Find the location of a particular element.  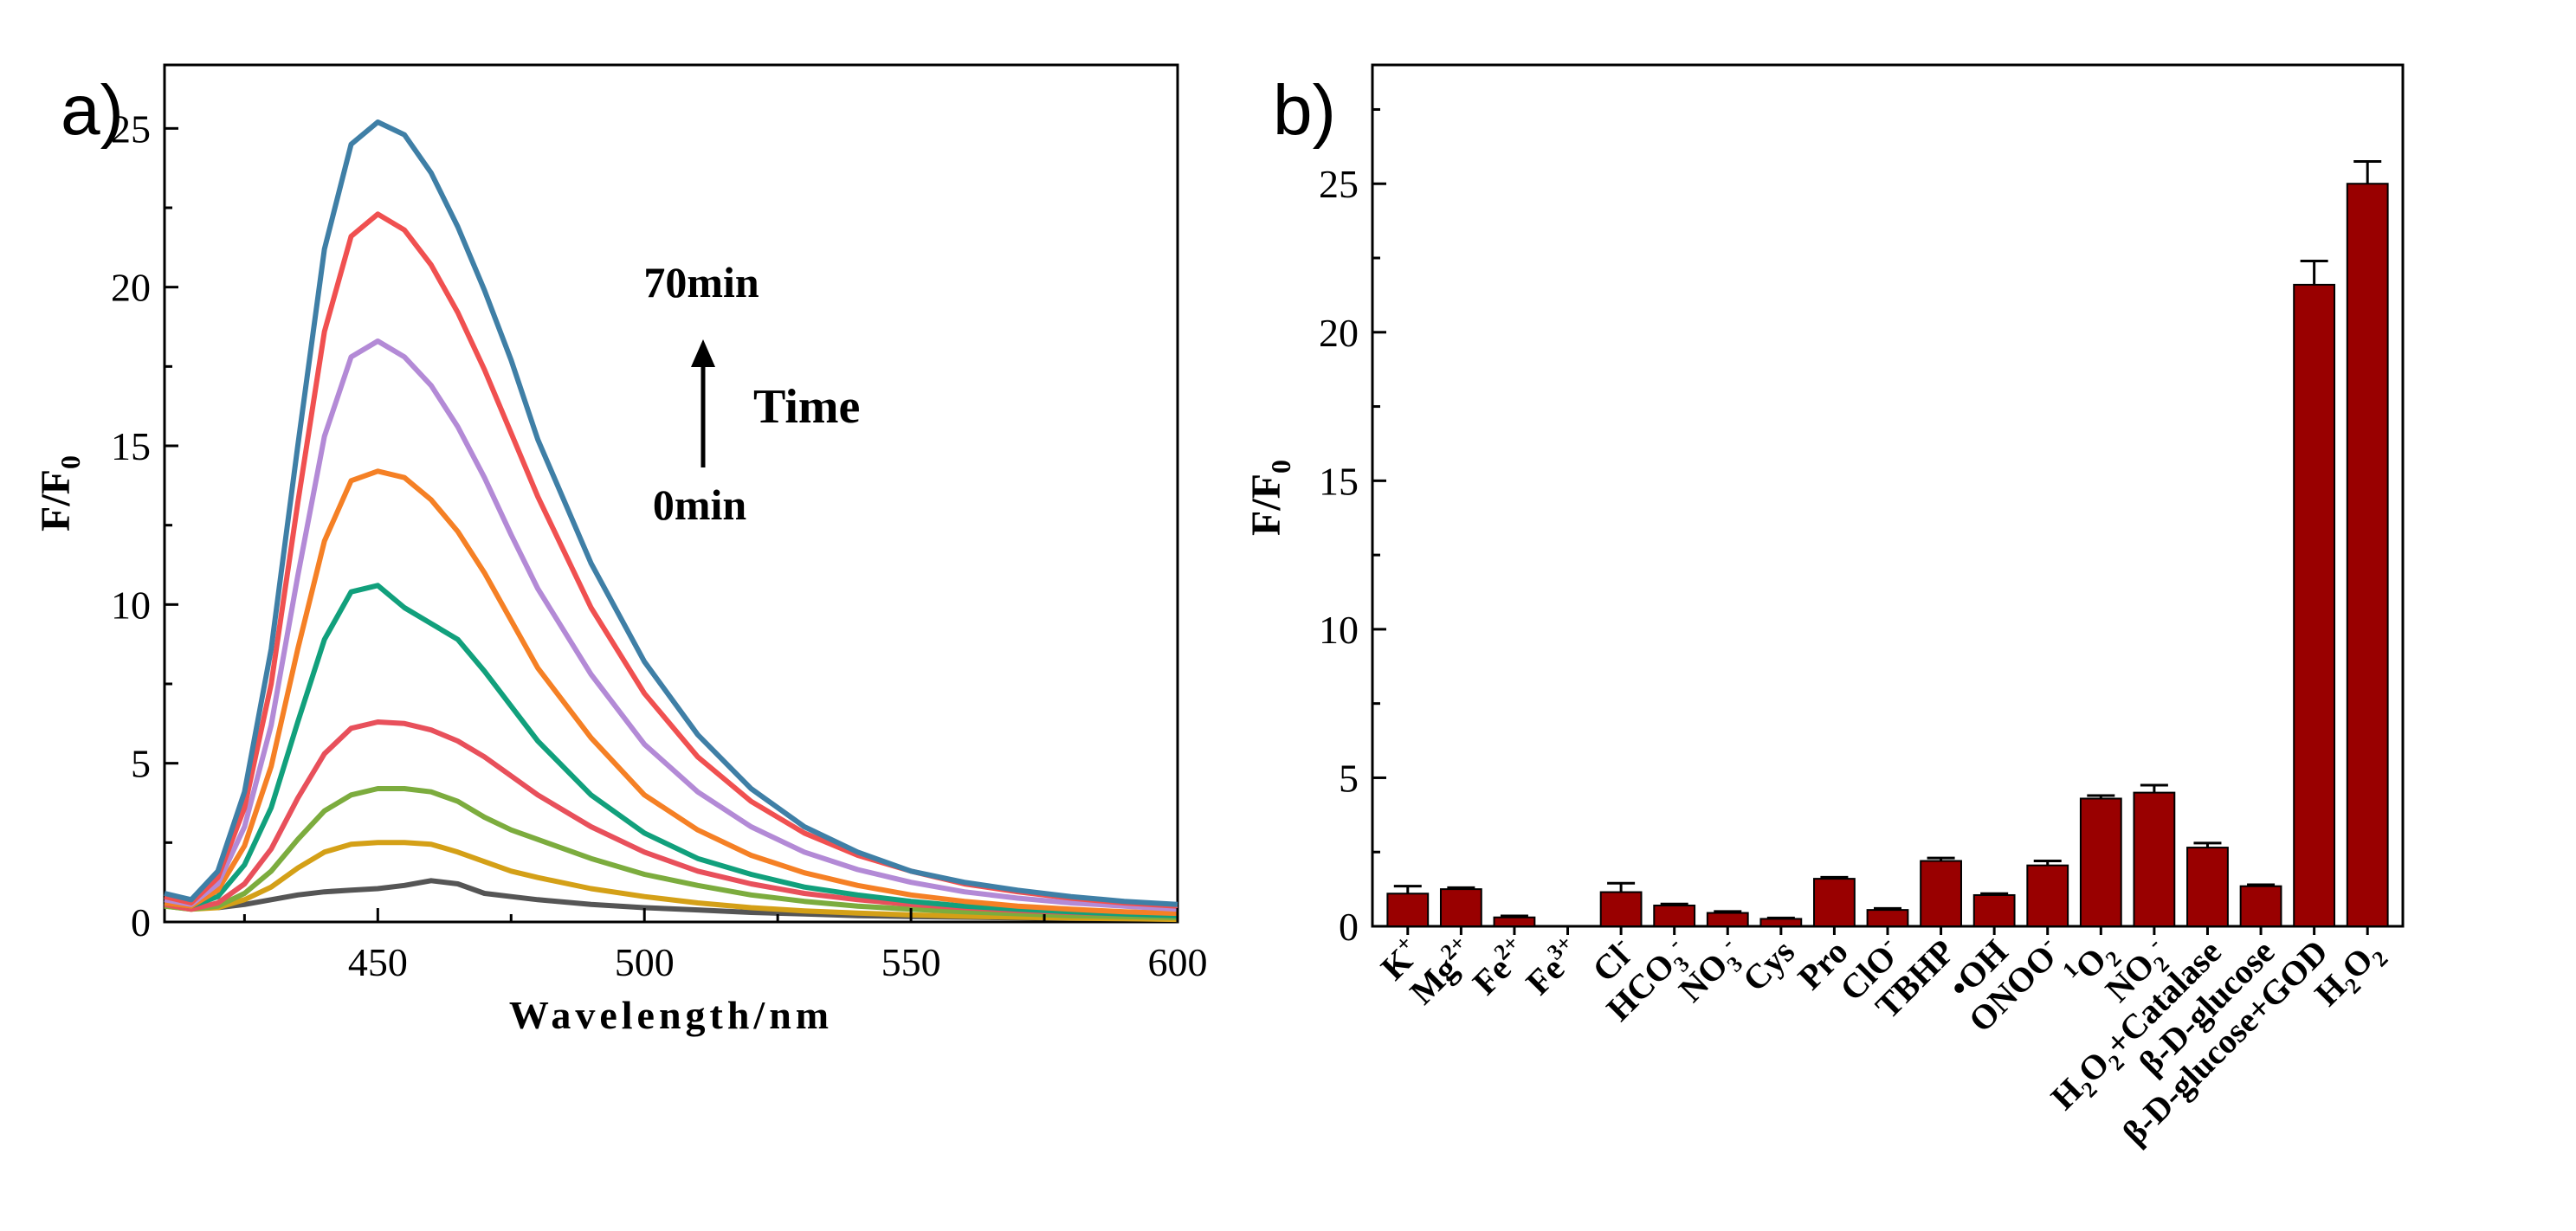

annotation-0min: 0min is located at coordinates (700, 504).